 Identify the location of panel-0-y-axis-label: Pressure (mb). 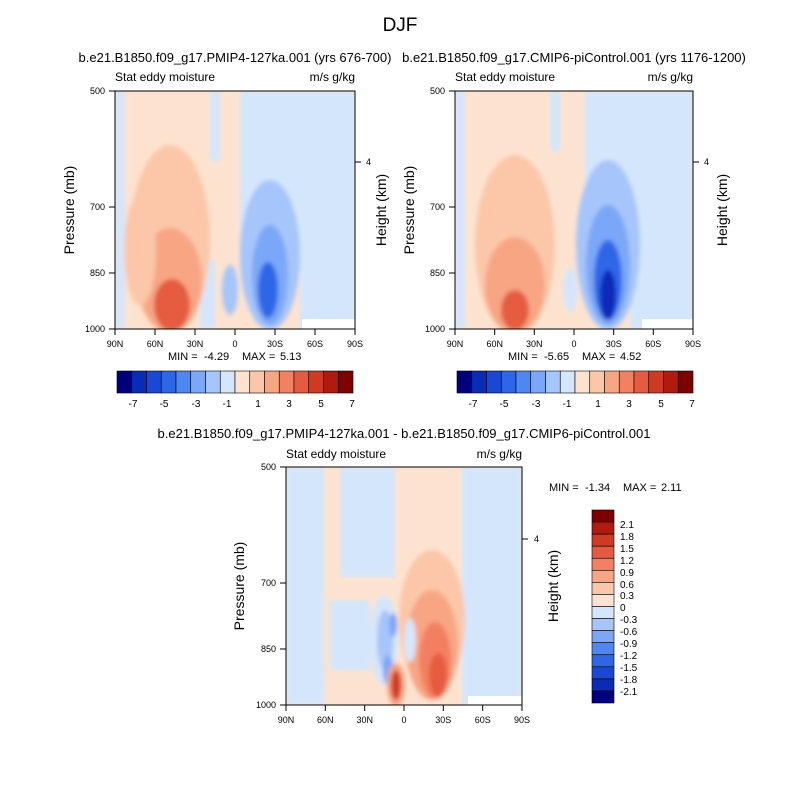
(69, 210).